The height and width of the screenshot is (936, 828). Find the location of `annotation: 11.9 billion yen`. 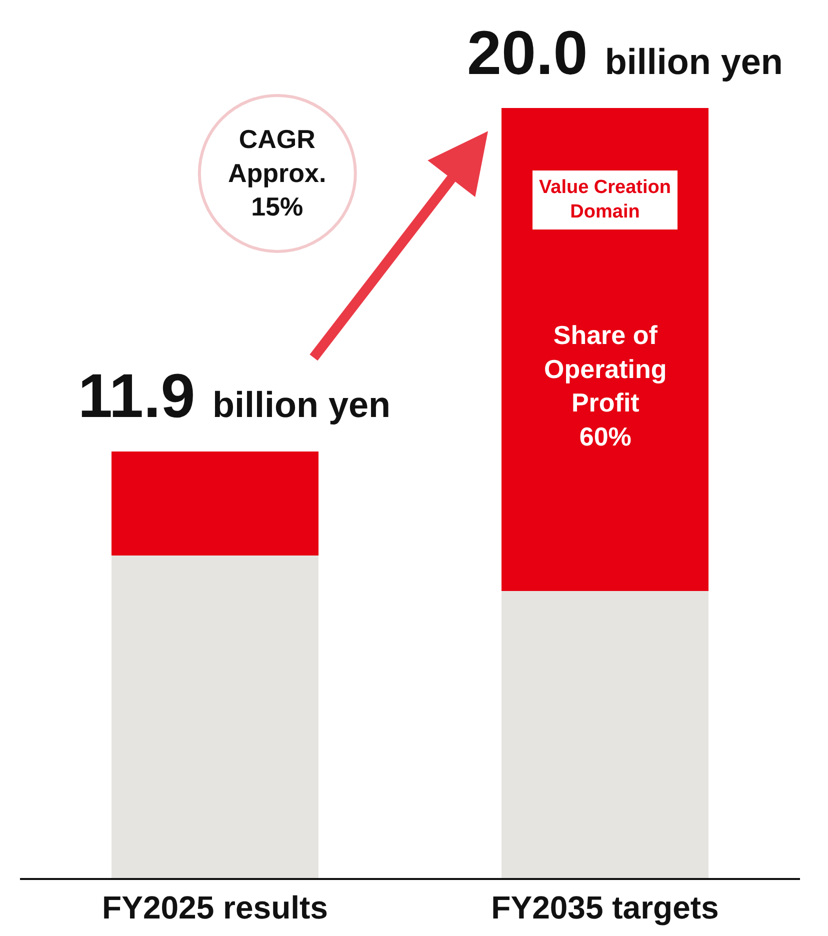

annotation: 11.9 billion yen is located at coordinates (234, 396).